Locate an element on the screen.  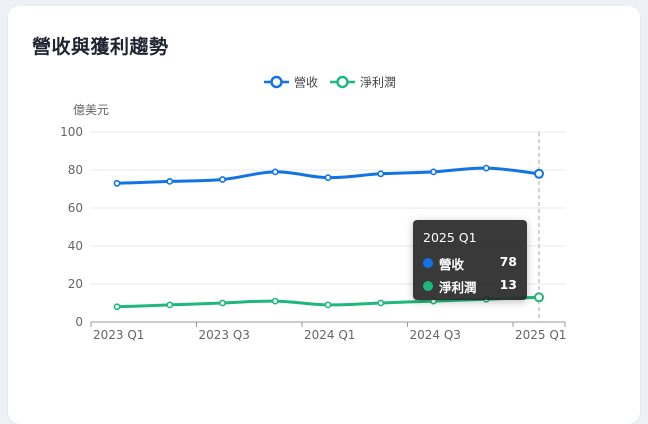
legend-item-revenue: 營收 is located at coordinates (291, 83).